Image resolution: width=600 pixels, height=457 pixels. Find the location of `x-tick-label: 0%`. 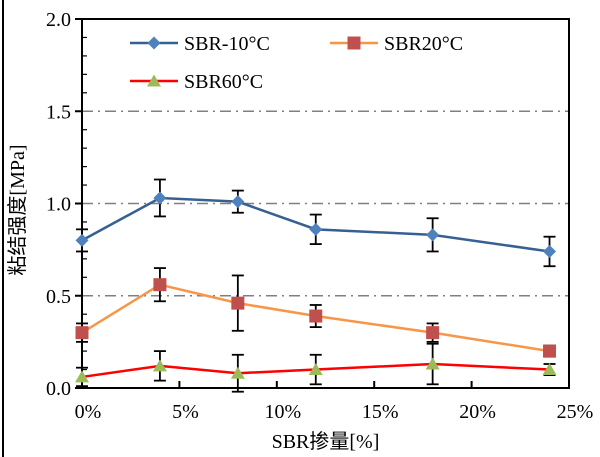

x-tick-label: 0% is located at coordinates (88, 412).